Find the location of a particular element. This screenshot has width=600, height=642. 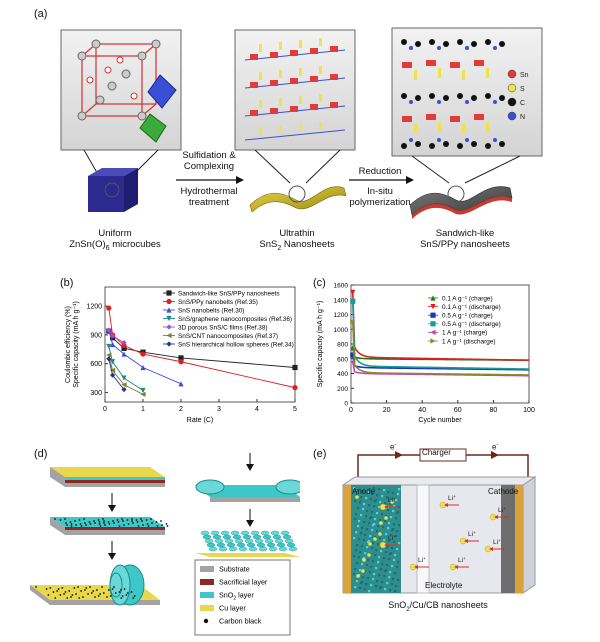

chart-b-legend-label: 3D porous SnS/C films (Ref.38) is located at coordinates (223, 327).